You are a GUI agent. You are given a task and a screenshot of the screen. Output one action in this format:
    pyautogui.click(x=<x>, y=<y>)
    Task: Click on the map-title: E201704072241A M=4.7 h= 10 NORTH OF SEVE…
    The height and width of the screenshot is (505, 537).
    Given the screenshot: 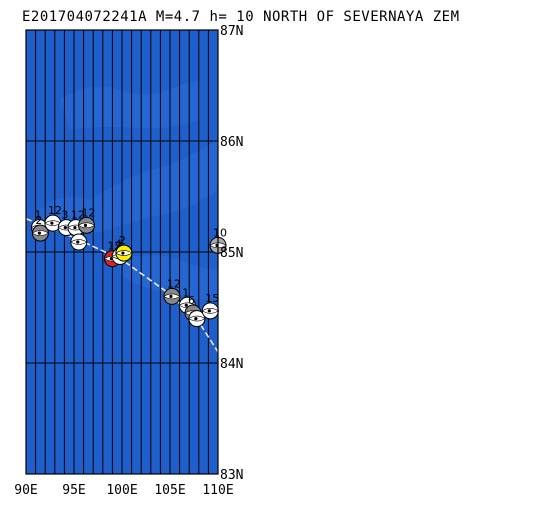 What is the action you would take?
    pyautogui.click(x=241, y=17)
    